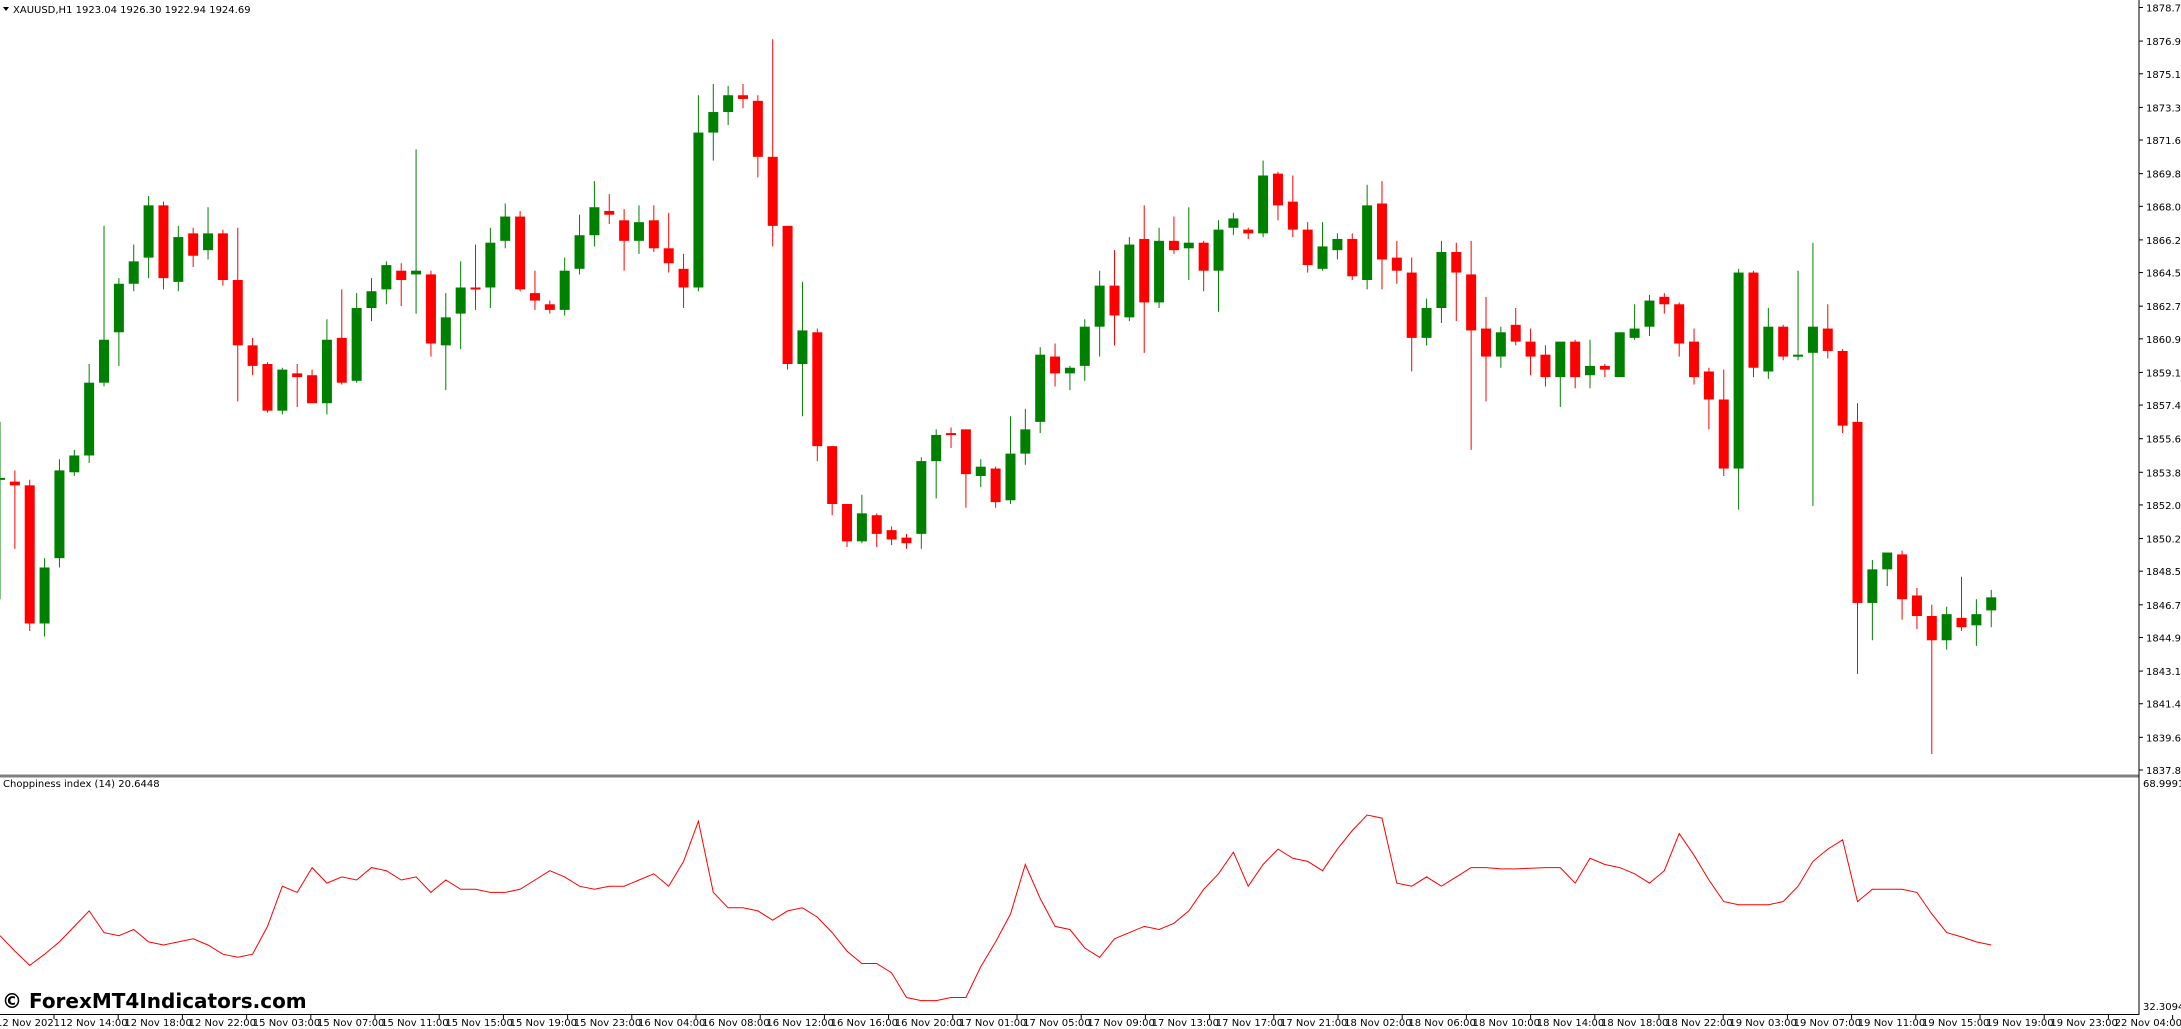 The image size is (2181, 1029). I want to click on price-tick-label: 1864.50, so click(2163, 274).